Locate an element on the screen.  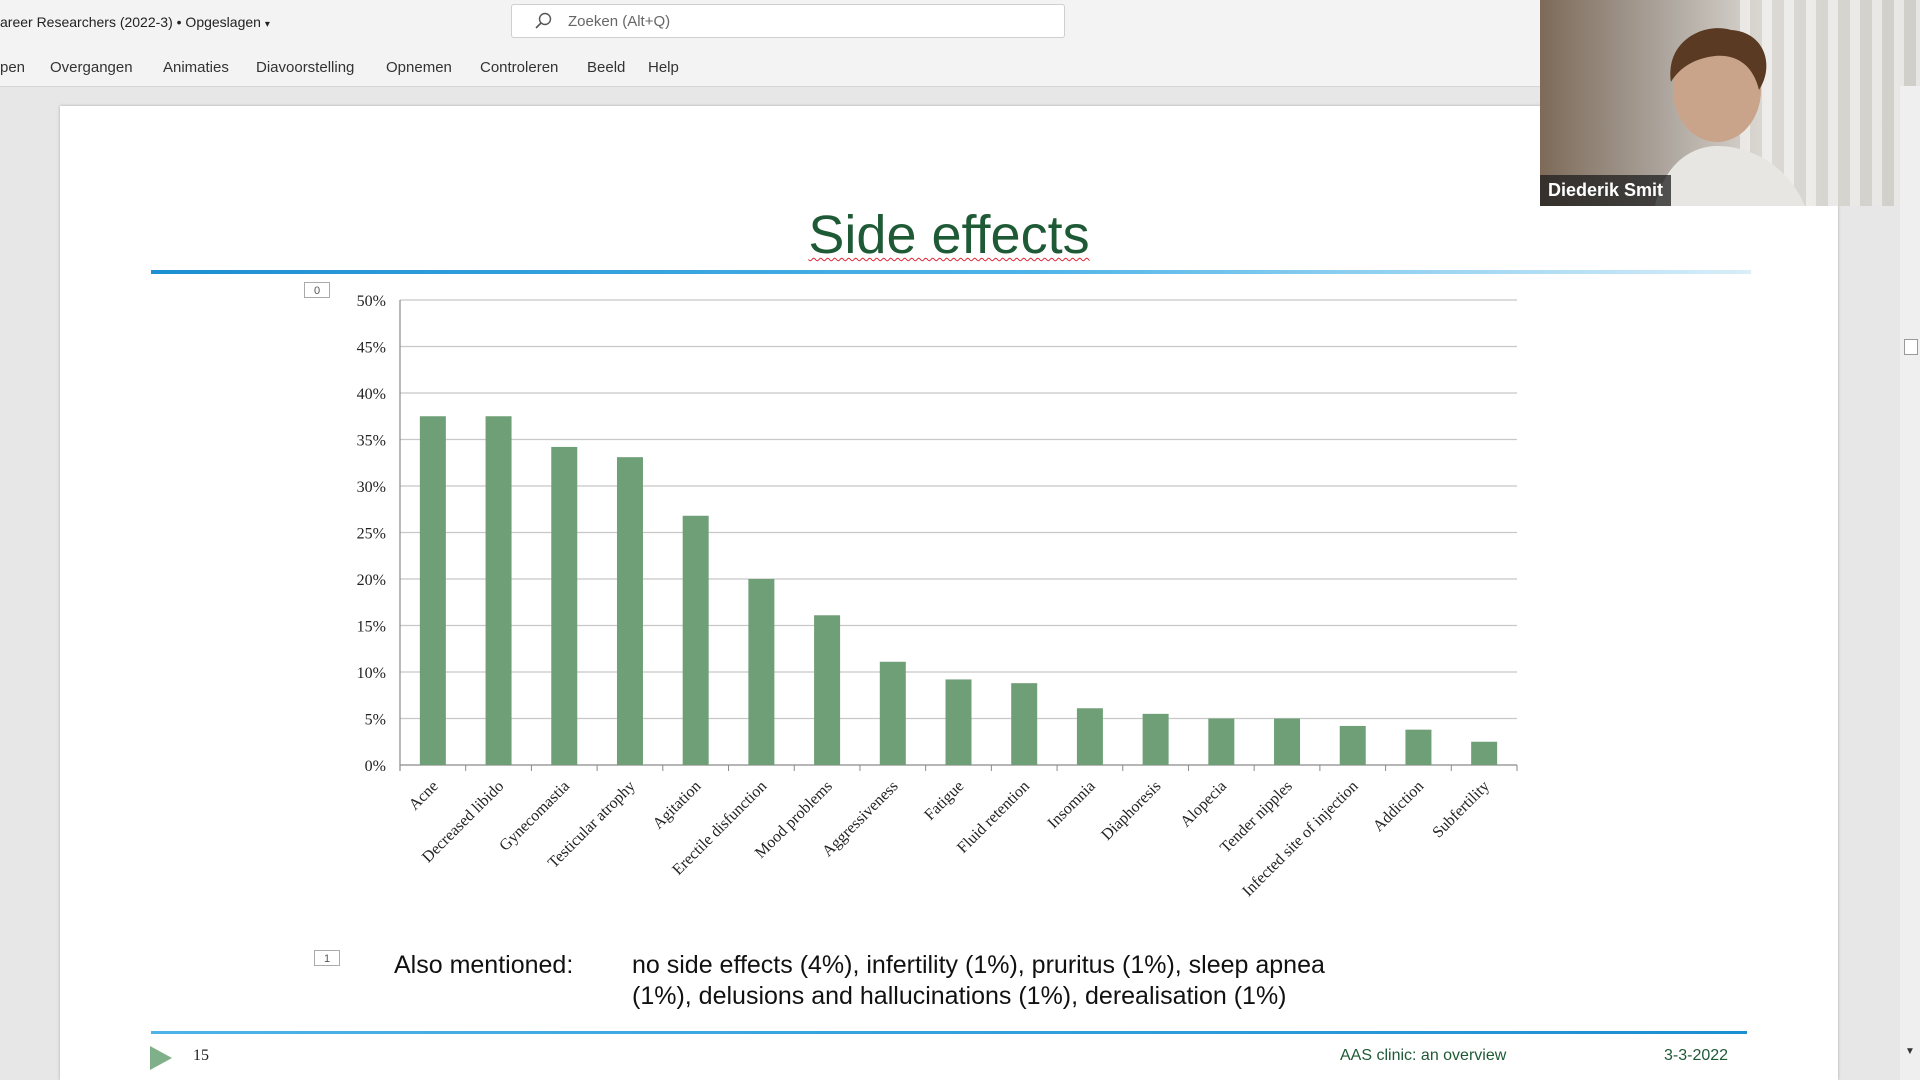
y-tick-label: 45% is located at coordinates (371, 348).